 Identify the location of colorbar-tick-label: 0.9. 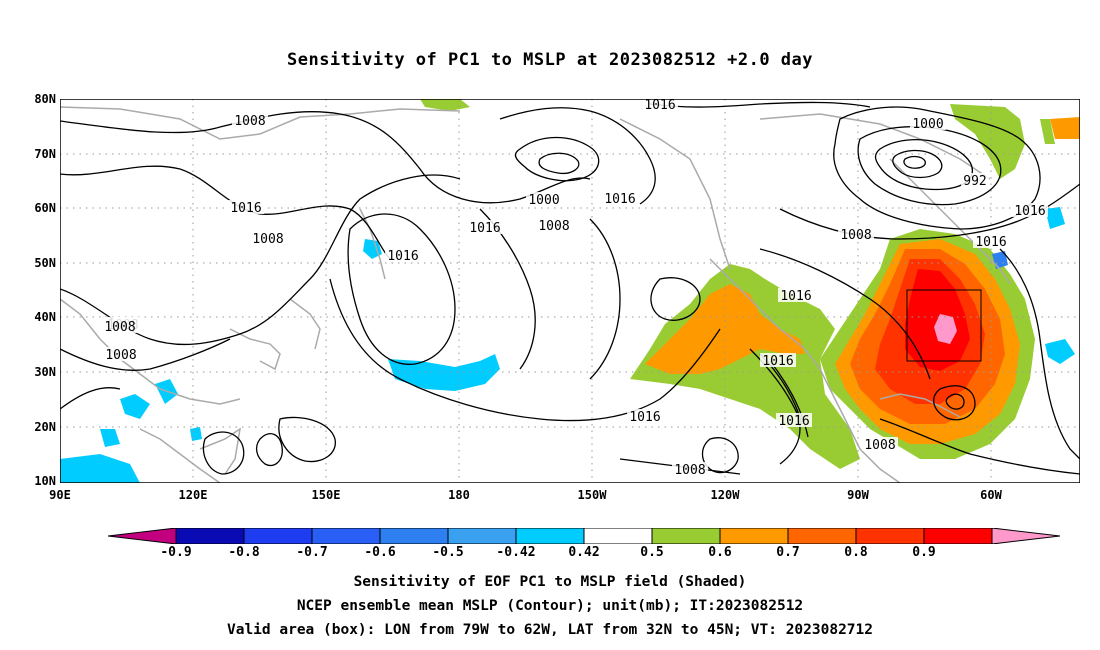
(924, 552).